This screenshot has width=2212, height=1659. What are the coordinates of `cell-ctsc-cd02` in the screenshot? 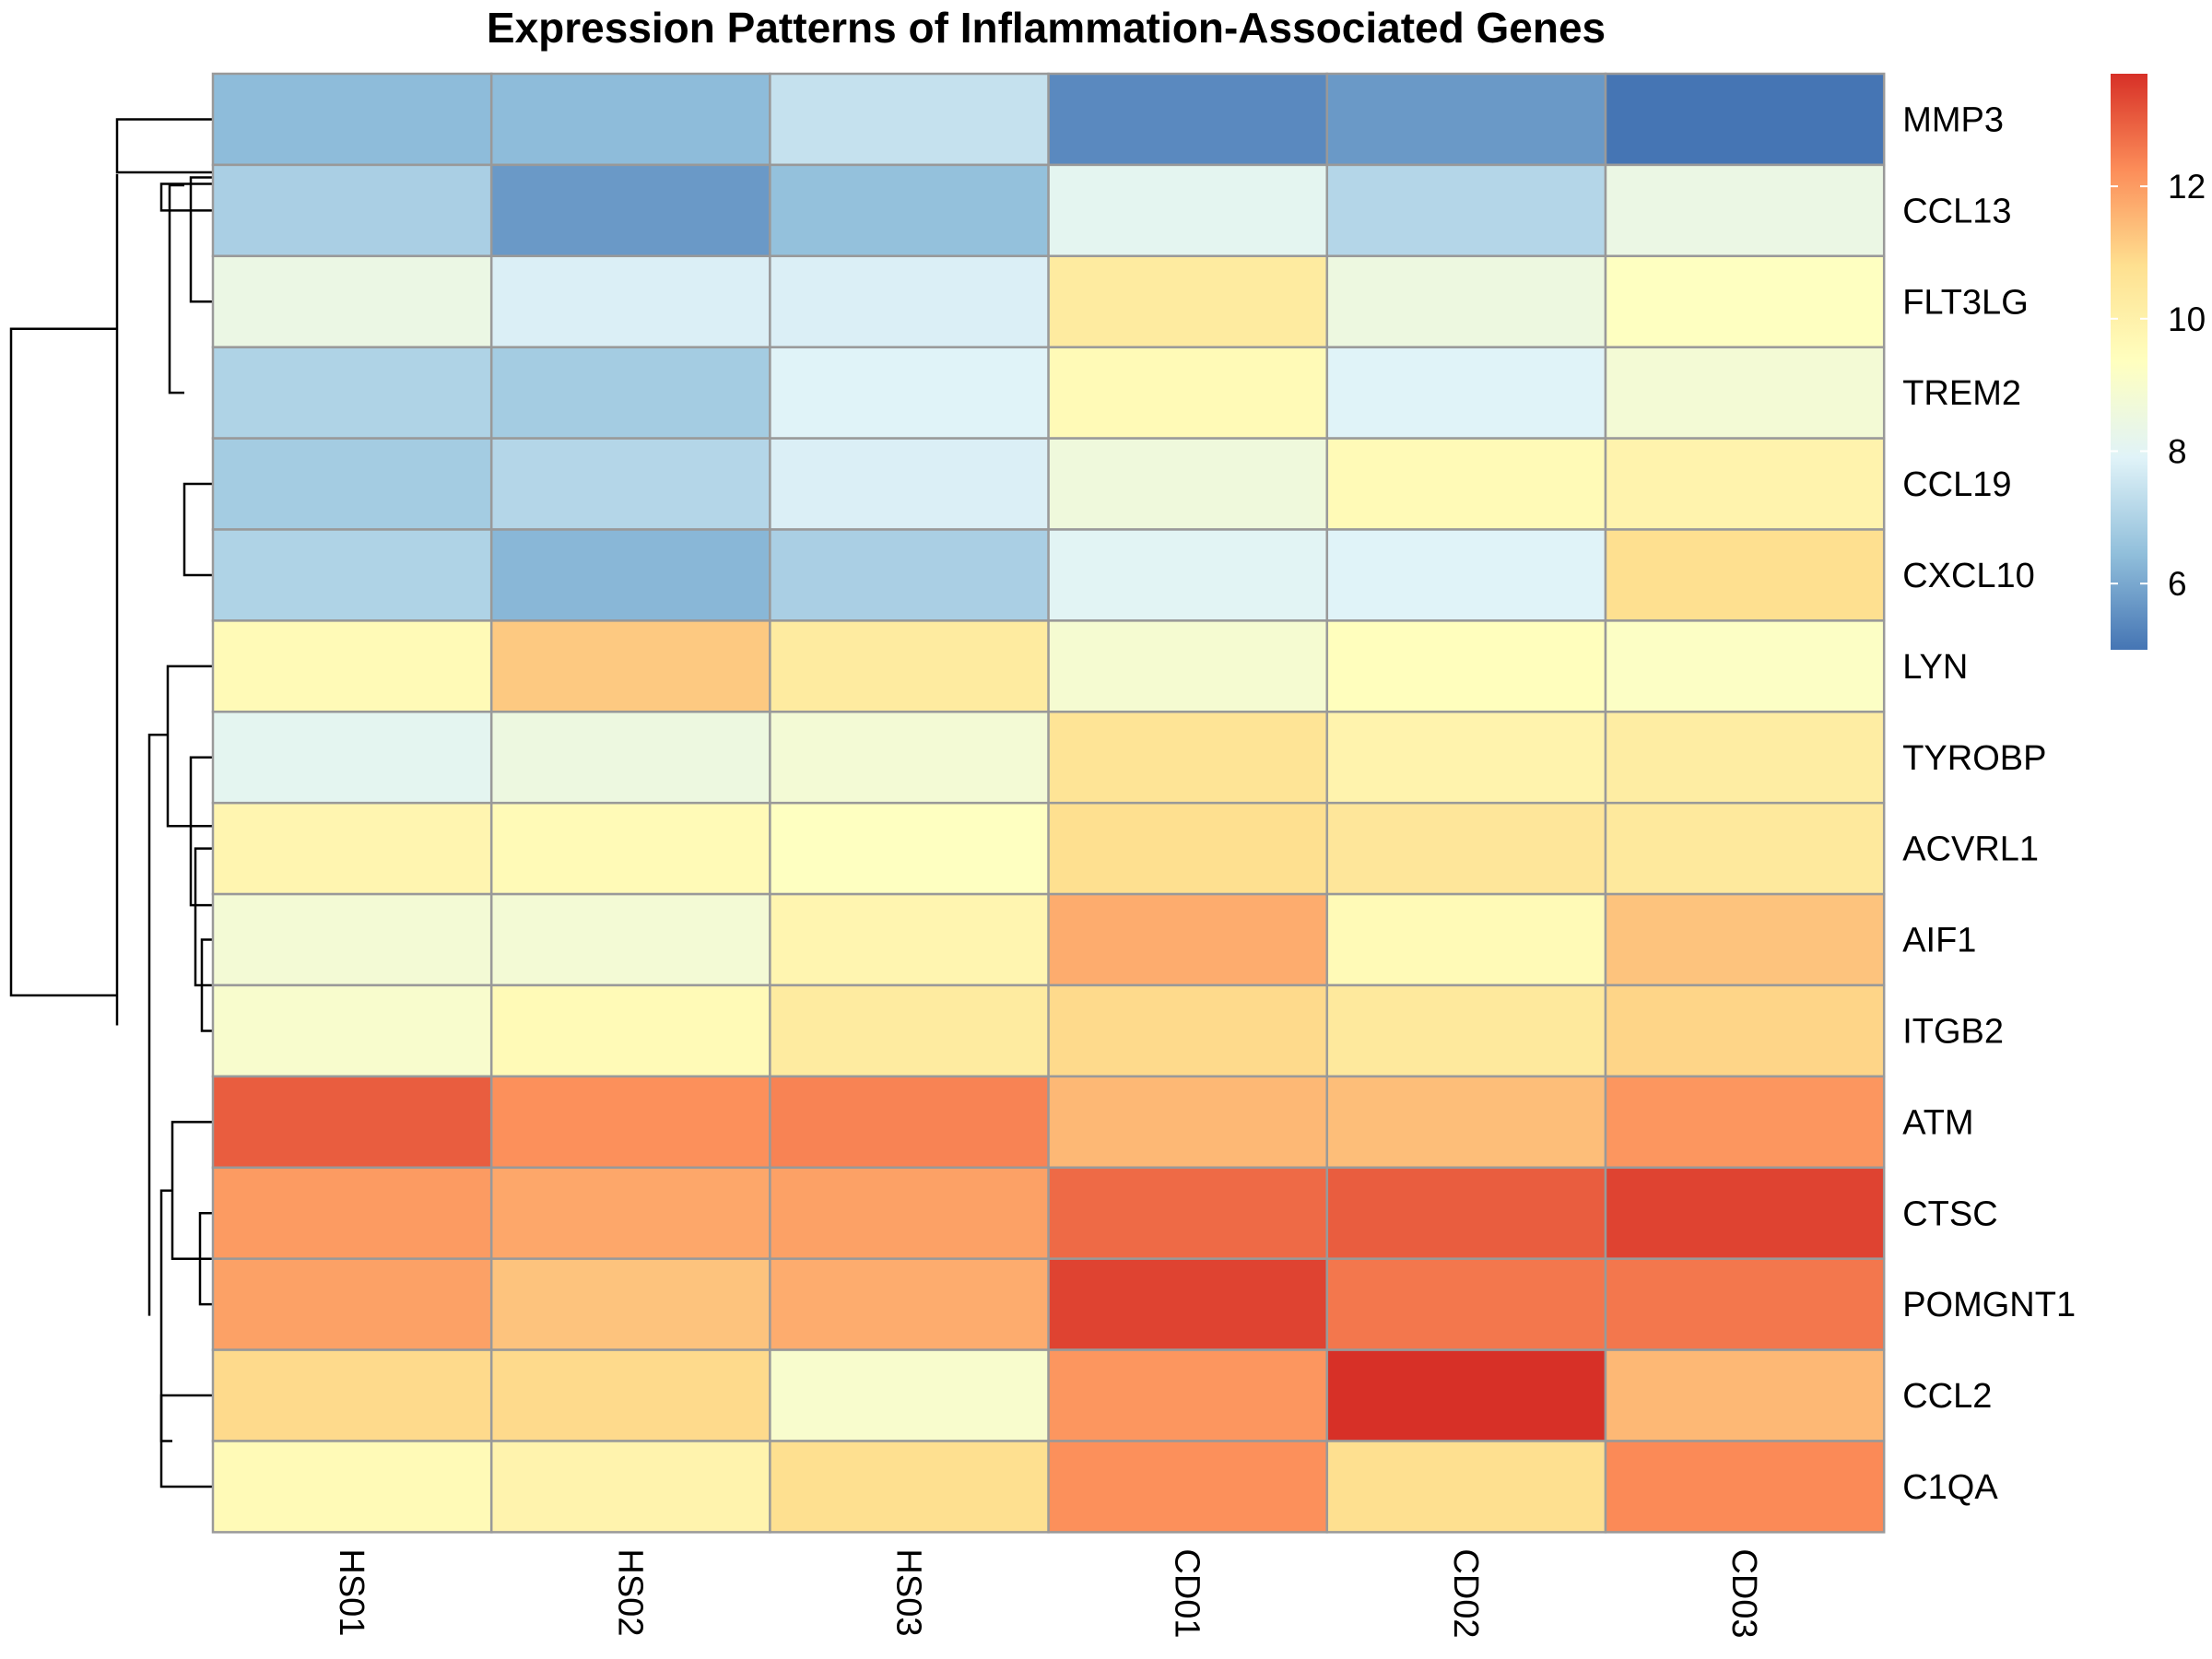 It's located at (1466, 1213).